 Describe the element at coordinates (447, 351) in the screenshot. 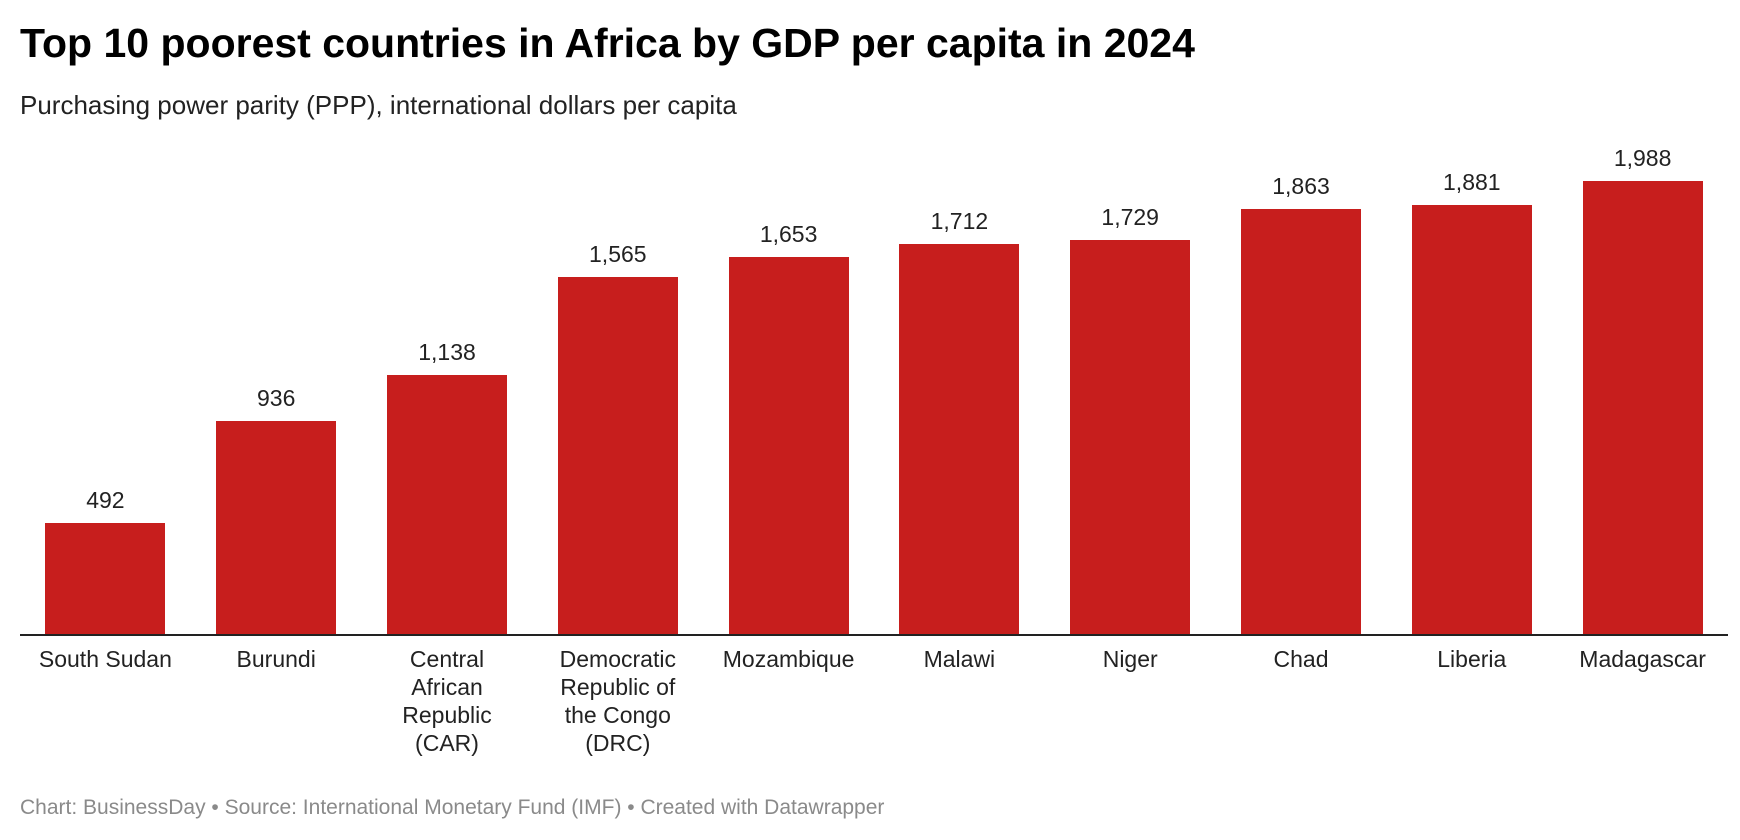

I see `value-label: 1,138` at that location.